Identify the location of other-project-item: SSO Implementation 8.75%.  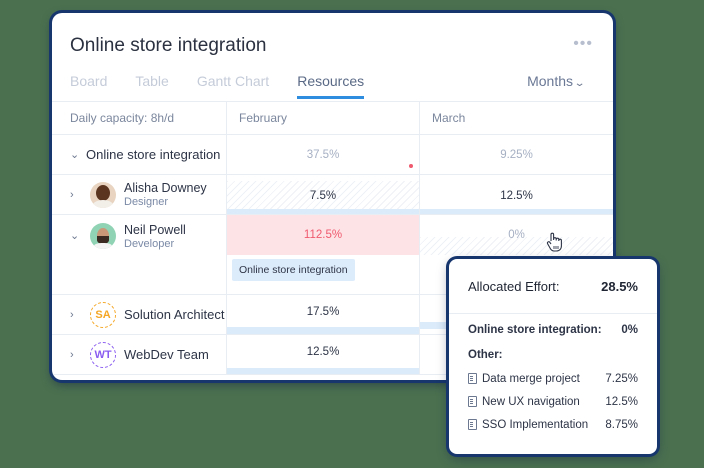
(553, 424).